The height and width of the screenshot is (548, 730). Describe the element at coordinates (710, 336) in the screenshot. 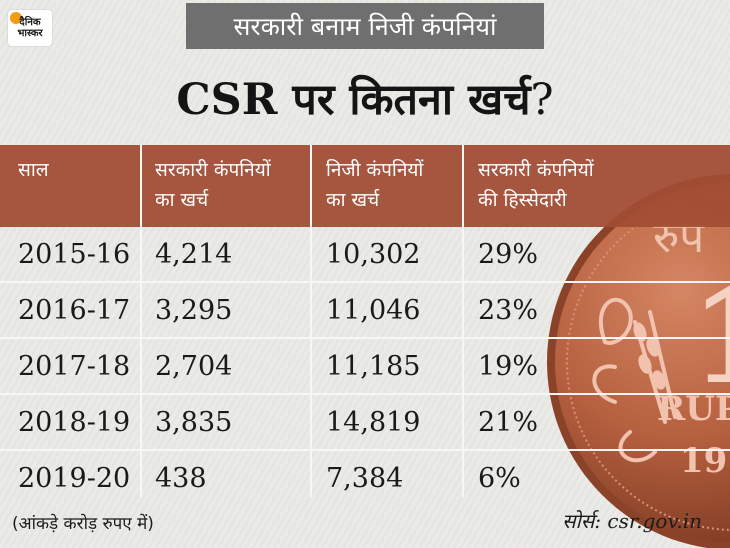

I see `coin-digit: 1` at that location.